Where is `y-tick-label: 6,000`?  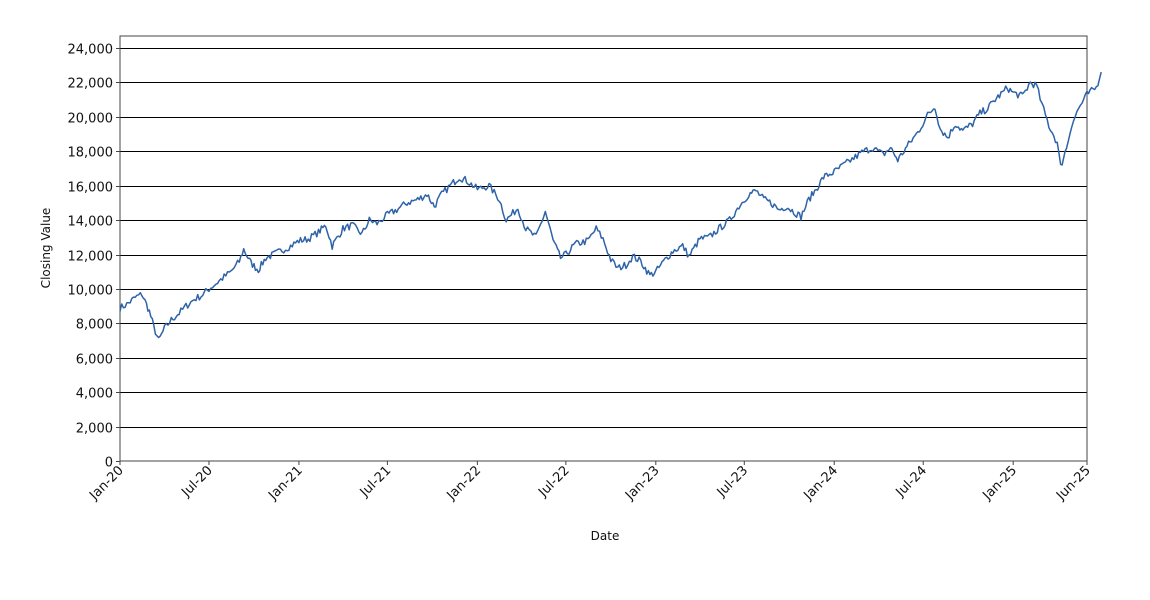
y-tick-label: 6,000 is located at coordinates (94, 360).